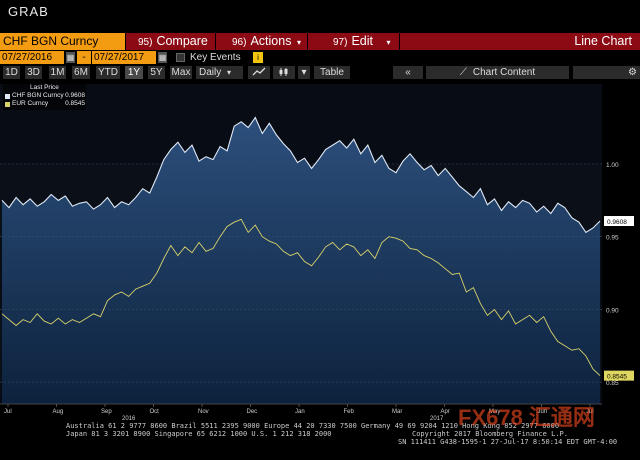  Describe the element at coordinates (124, 57) in the screenshot. I see `end-date-input: 07/27/2017` at that location.